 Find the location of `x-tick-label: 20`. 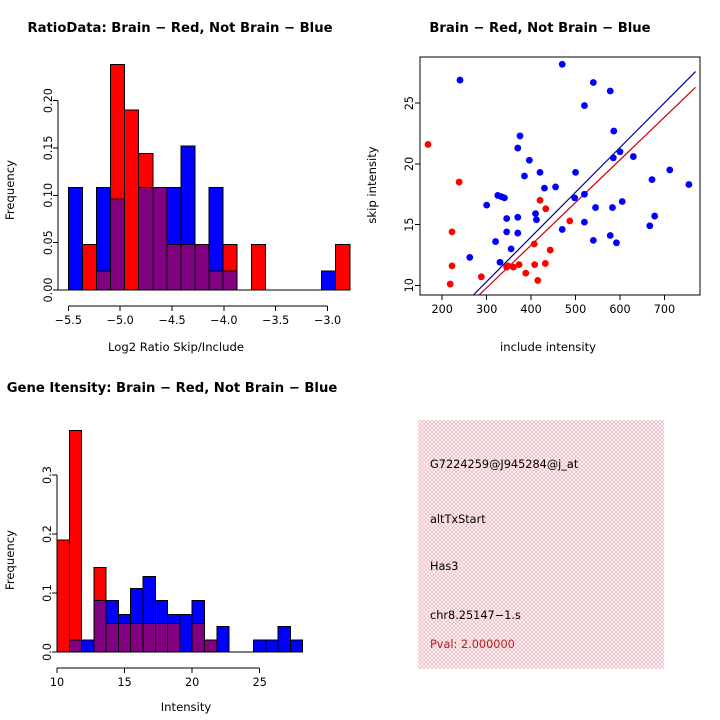

x-tick-label: 20 is located at coordinates (192, 682).